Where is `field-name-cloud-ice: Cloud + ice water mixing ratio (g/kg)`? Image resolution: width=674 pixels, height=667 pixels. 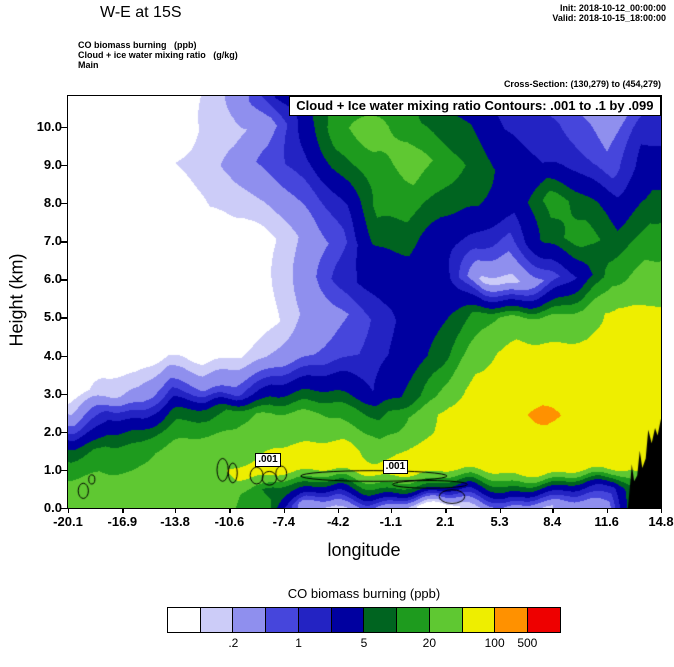
field-name-cloud-ice: Cloud + ice water mixing ratio (g/kg) is located at coordinates (158, 55).